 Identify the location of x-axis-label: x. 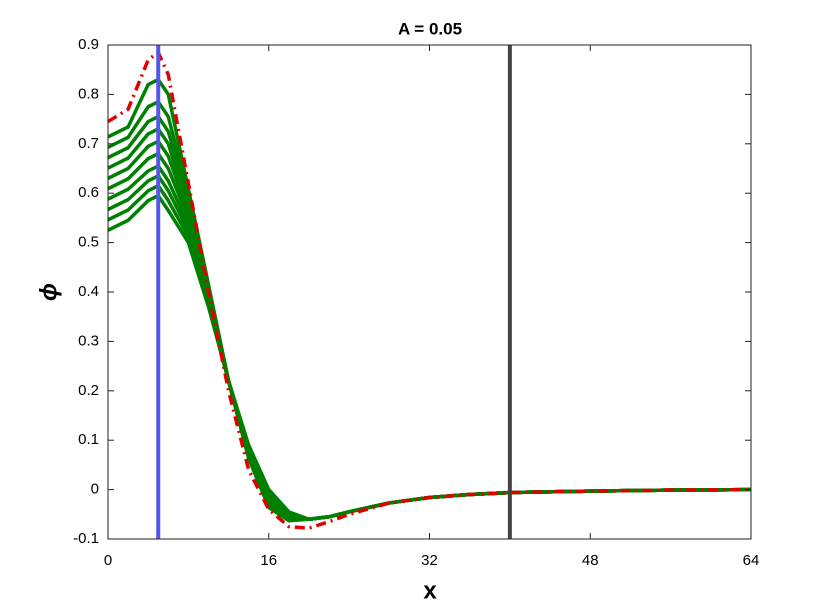
(430, 590).